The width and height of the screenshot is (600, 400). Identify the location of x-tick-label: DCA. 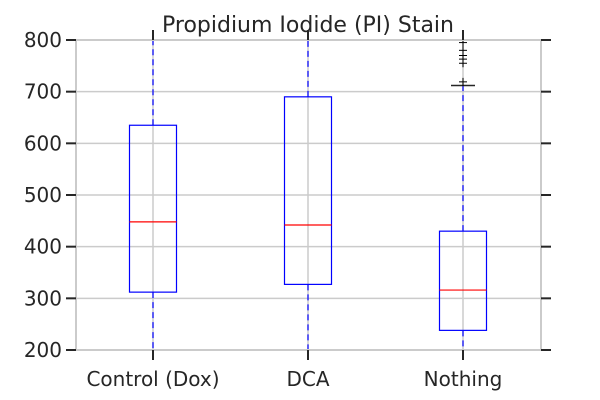
(307, 379).